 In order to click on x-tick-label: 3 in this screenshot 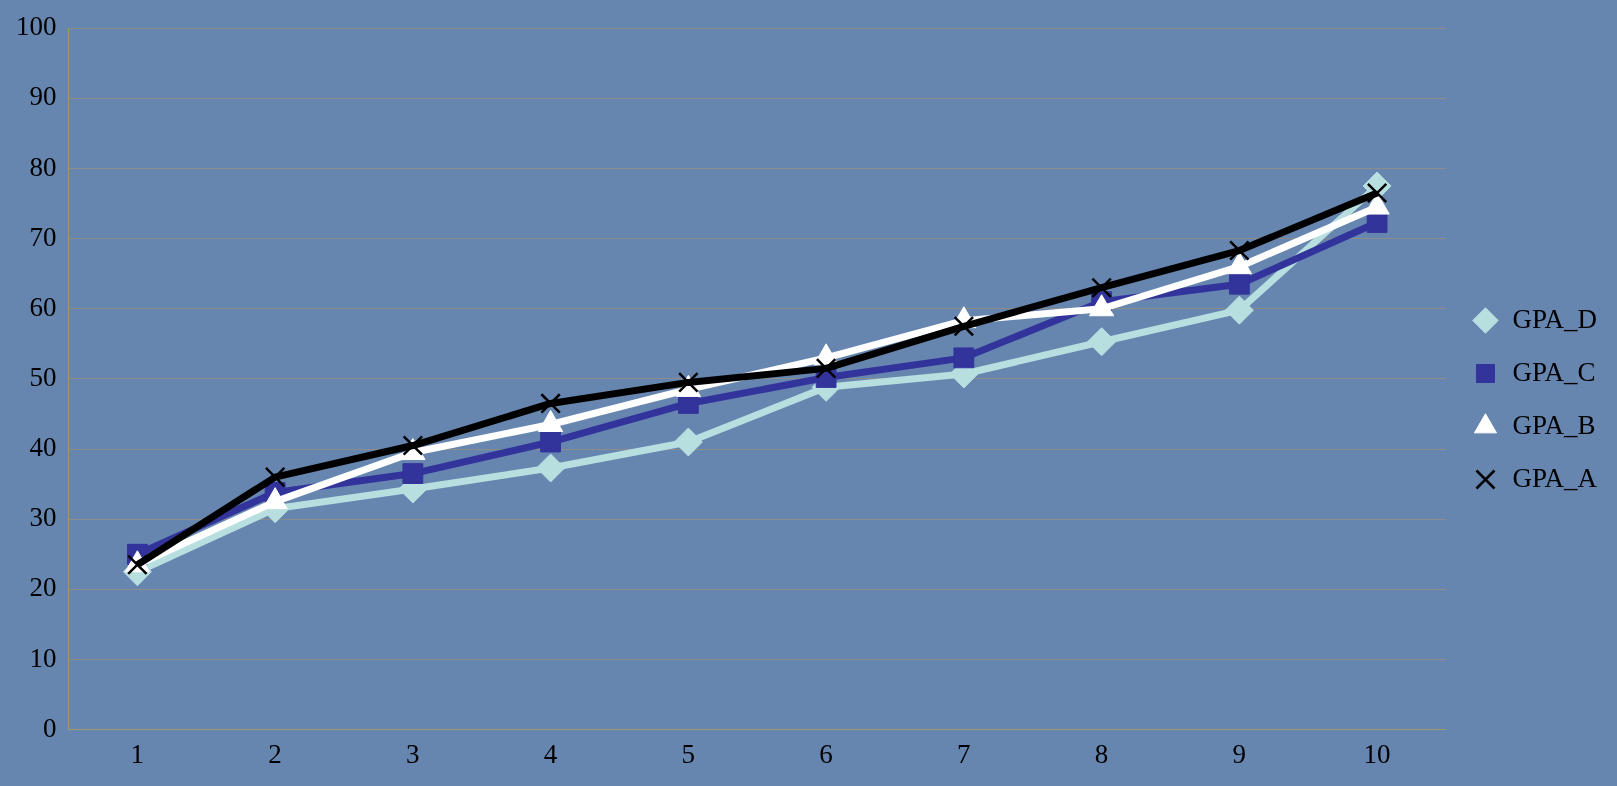, I will do `click(413, 753)`.